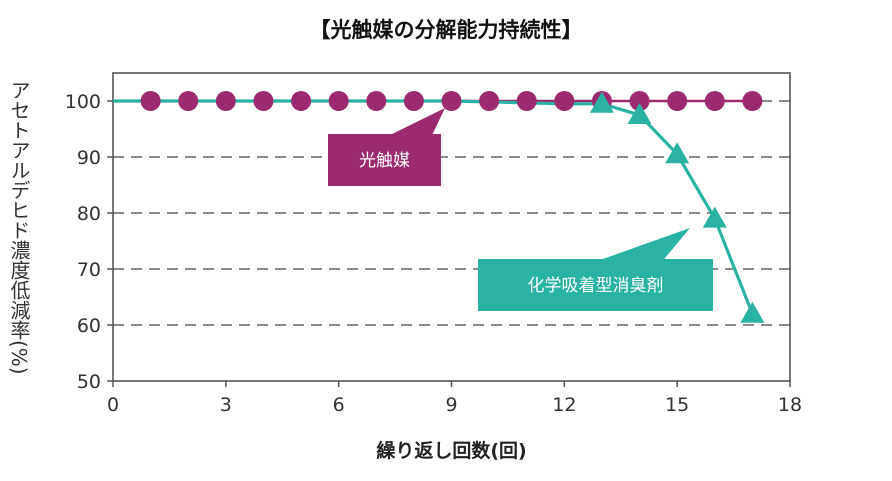  What do you see at coordinates (89, 158) in the screenshot?
I see `y-tick-label: 90` at bounding box center [89, 158].